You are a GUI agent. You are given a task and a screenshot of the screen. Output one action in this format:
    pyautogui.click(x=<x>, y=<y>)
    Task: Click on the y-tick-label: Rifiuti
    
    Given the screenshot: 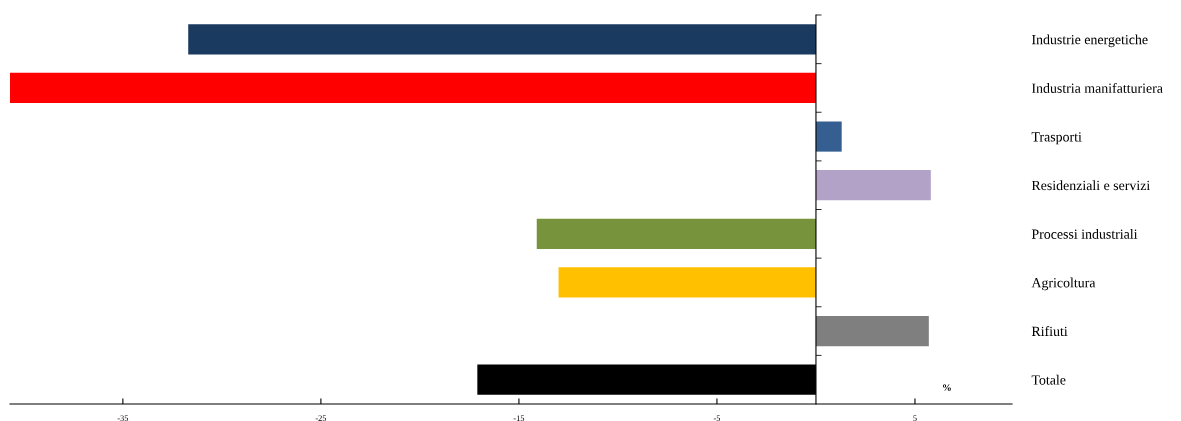 What is the action you would take?
    pyautogui.click(x=1049, y=331)
    